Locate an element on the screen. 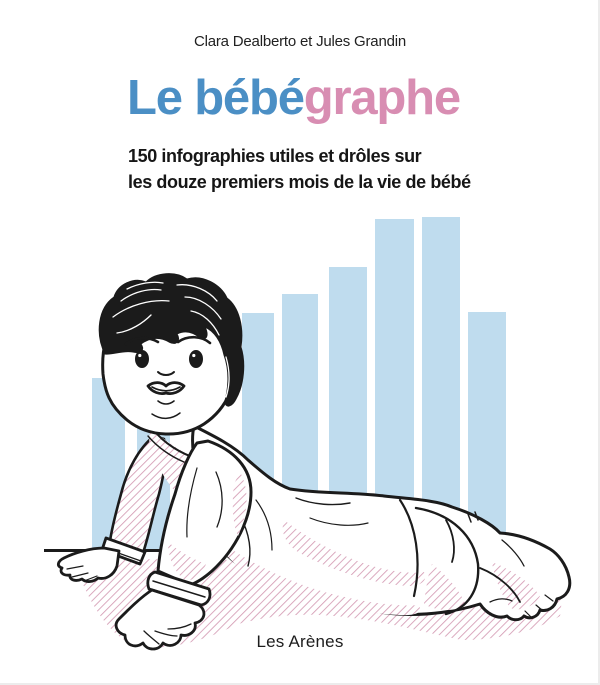 This screenshot has width=600, height=685. baby-head is located at coordinates (171, 354).